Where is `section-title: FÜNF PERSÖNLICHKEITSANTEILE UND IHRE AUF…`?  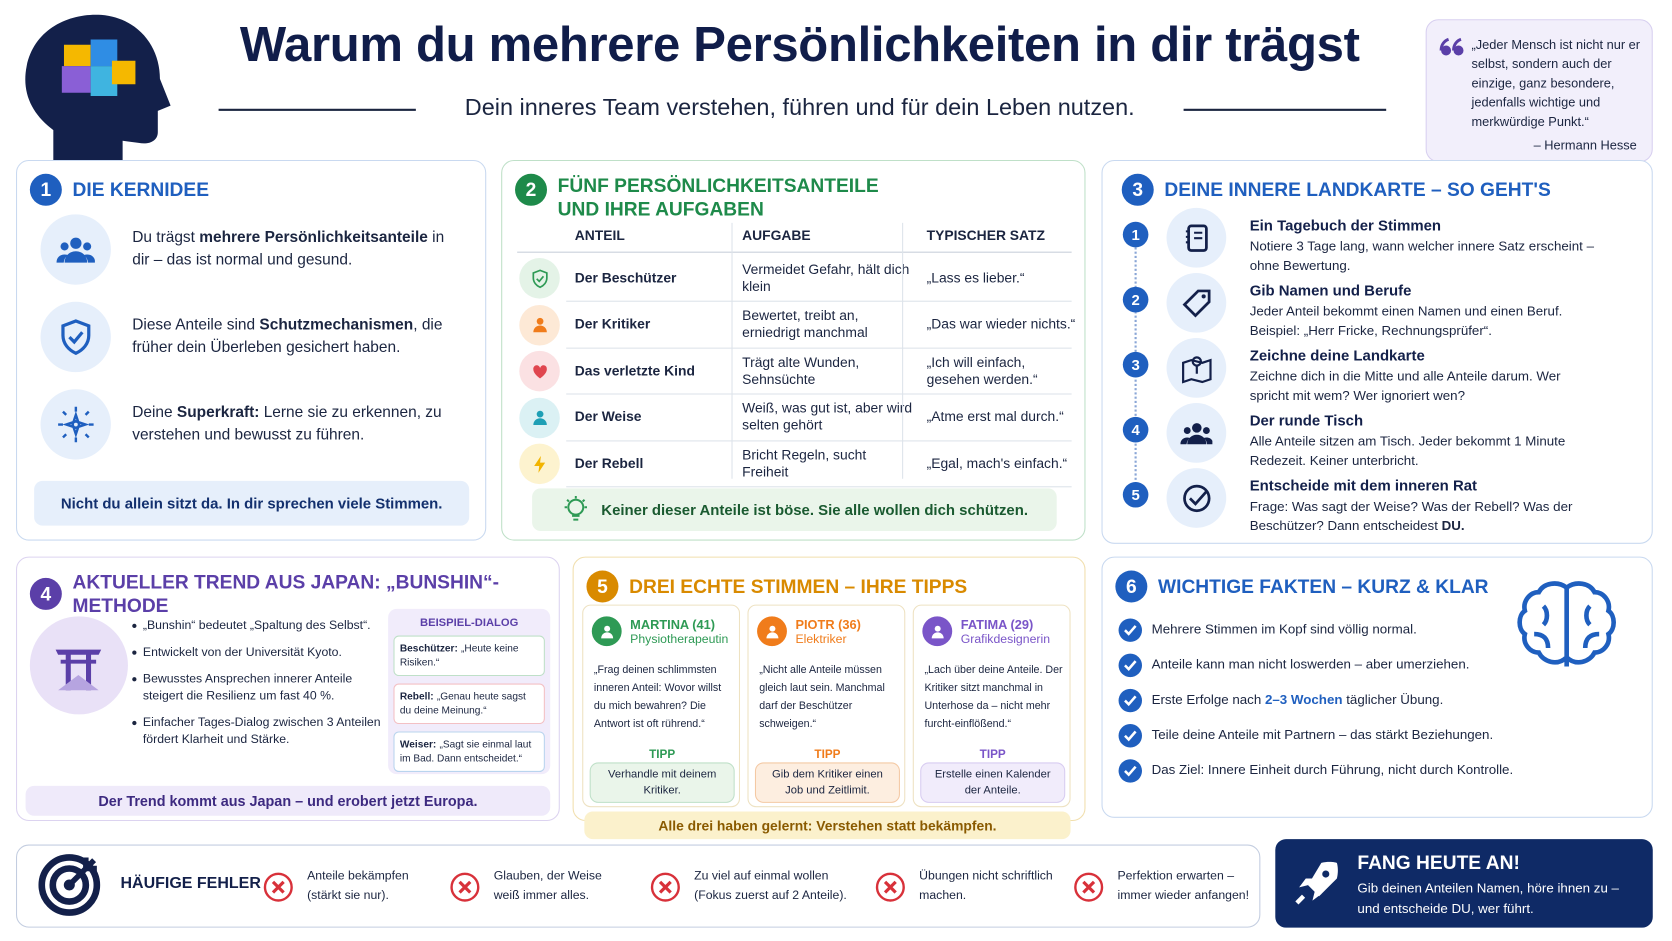 section-title: FÜNF PERSÖNLICHKEITSANTEILE UND IHRE AUF… is located at coordinates (718, 197).